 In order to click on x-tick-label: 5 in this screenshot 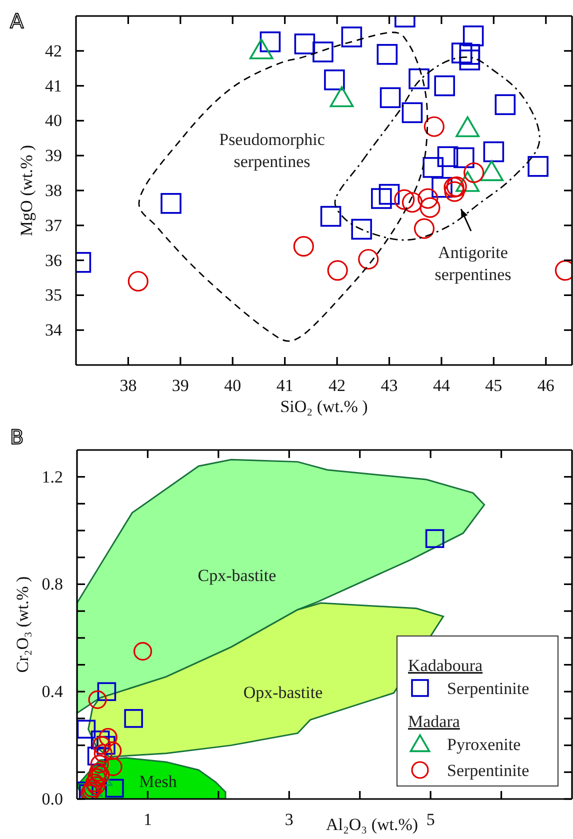, I will do `click(430, 820)`.